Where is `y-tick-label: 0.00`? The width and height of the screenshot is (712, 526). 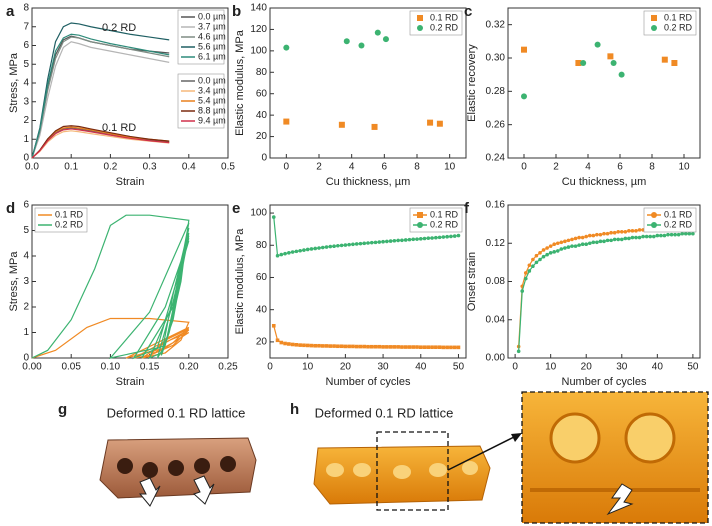 y-tick-label: 0.00 is located at coordinates (496, 358).